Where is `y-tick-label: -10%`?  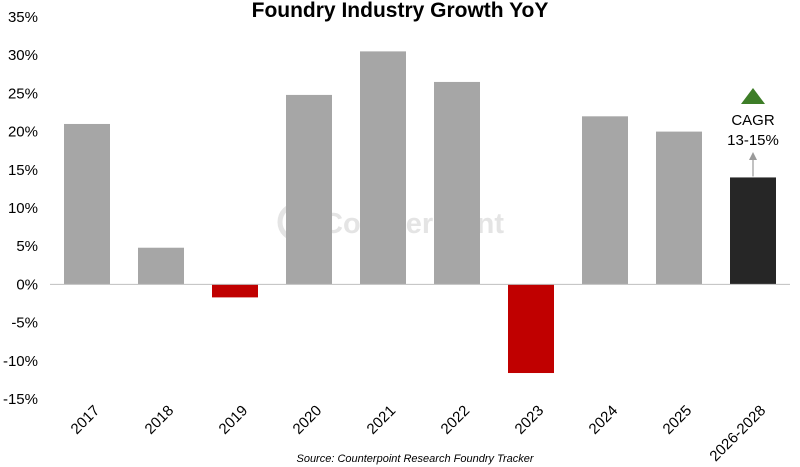 y-tick-label: -10% is located at coordinates (20, 361).